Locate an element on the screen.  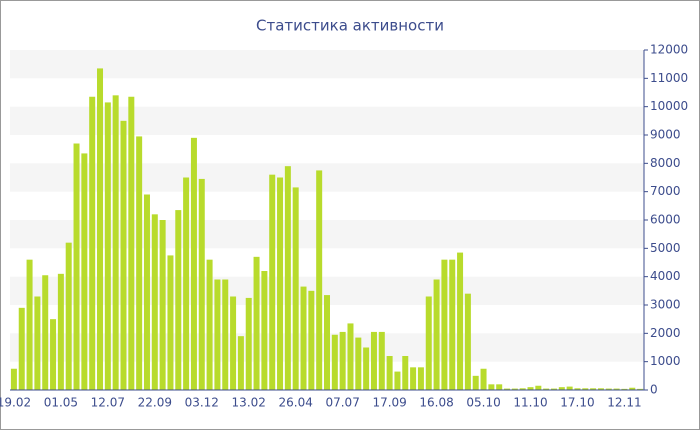
y-tick-label: 9000 is located at coordinates (665, 135).